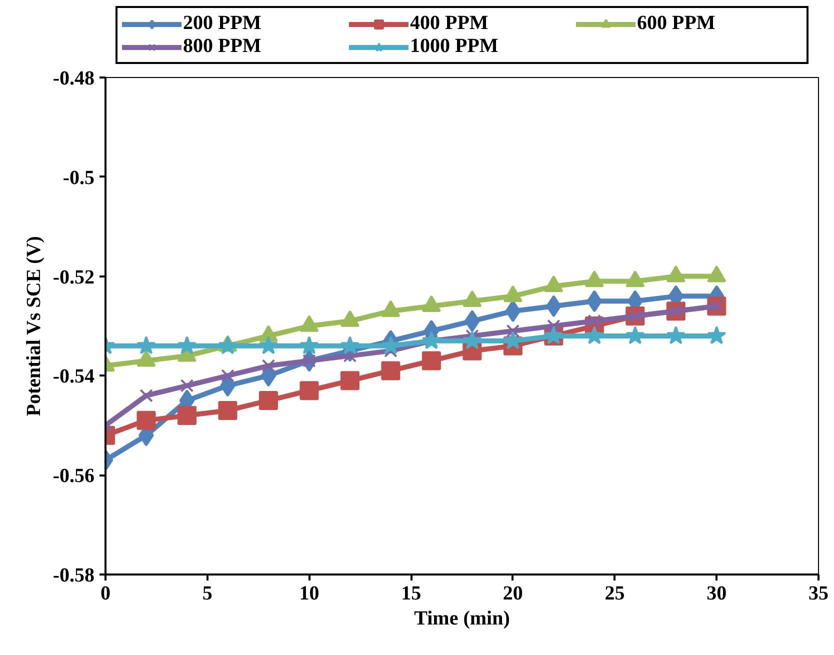  What do you see at coordinates (676, 23) in the screenshot?
I see `legend-label: 600 PPM` at bounding box center [676, 23].